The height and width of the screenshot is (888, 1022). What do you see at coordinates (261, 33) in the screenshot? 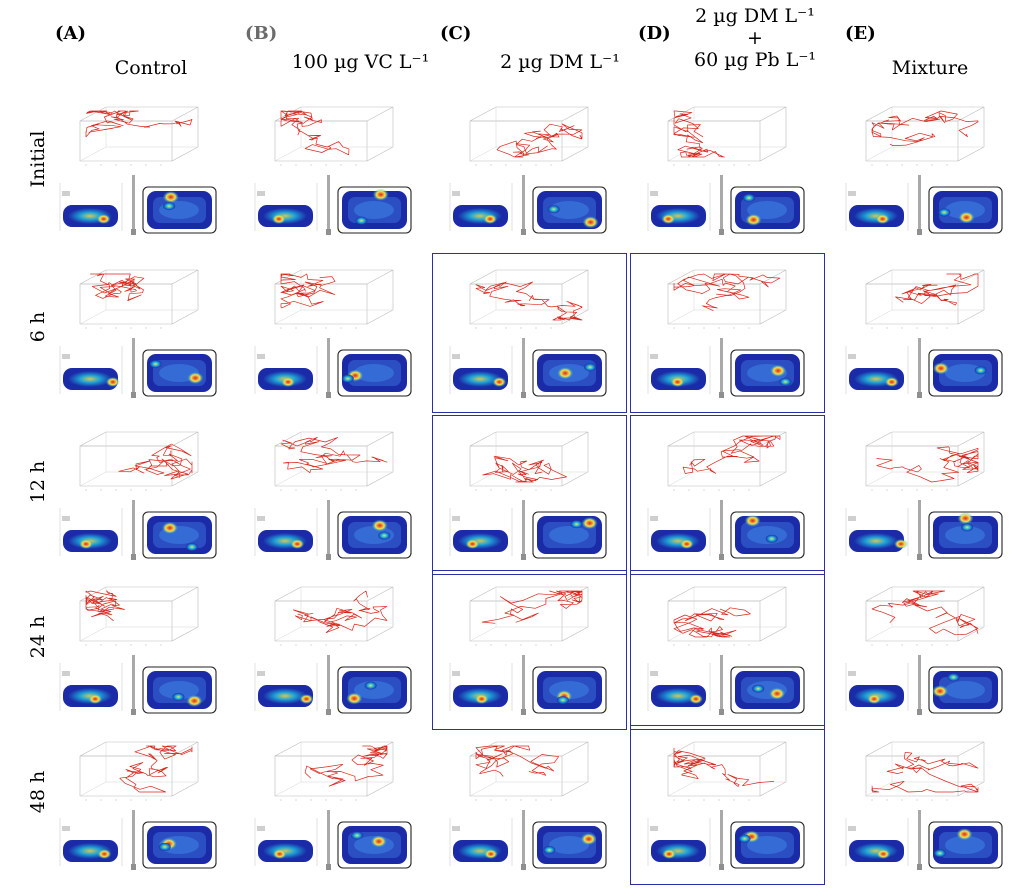
I see `column-letter-b: (B)` at bounding box center [261, 33].